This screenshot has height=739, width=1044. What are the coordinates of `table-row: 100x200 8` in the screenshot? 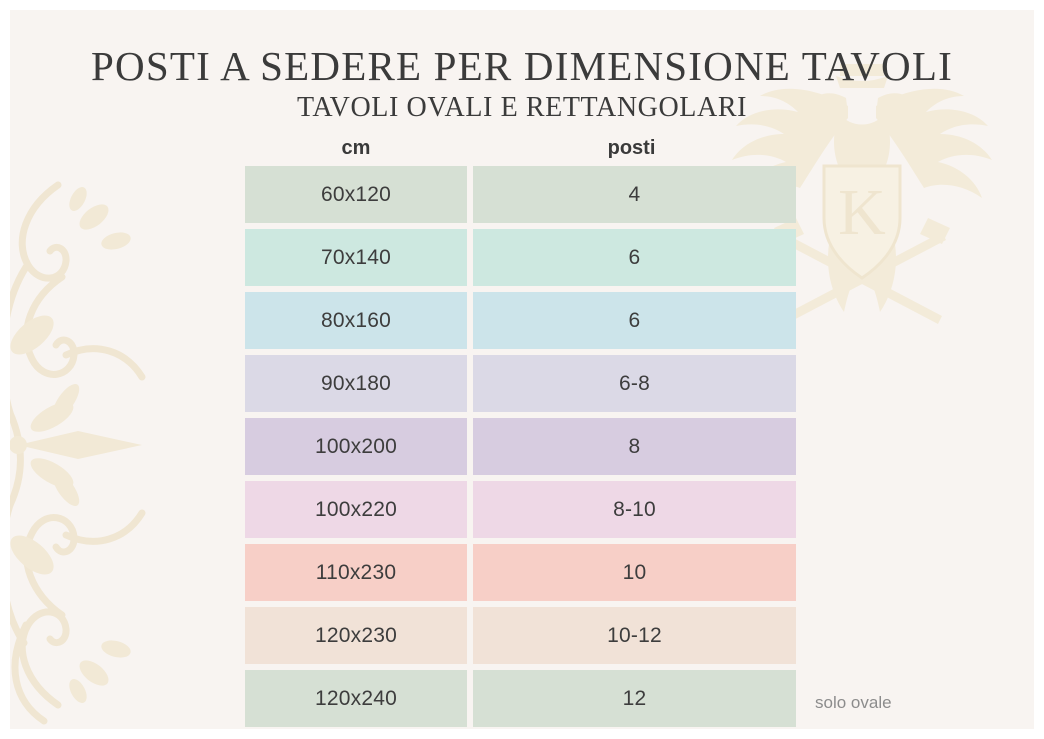 It's located at (520, 446).